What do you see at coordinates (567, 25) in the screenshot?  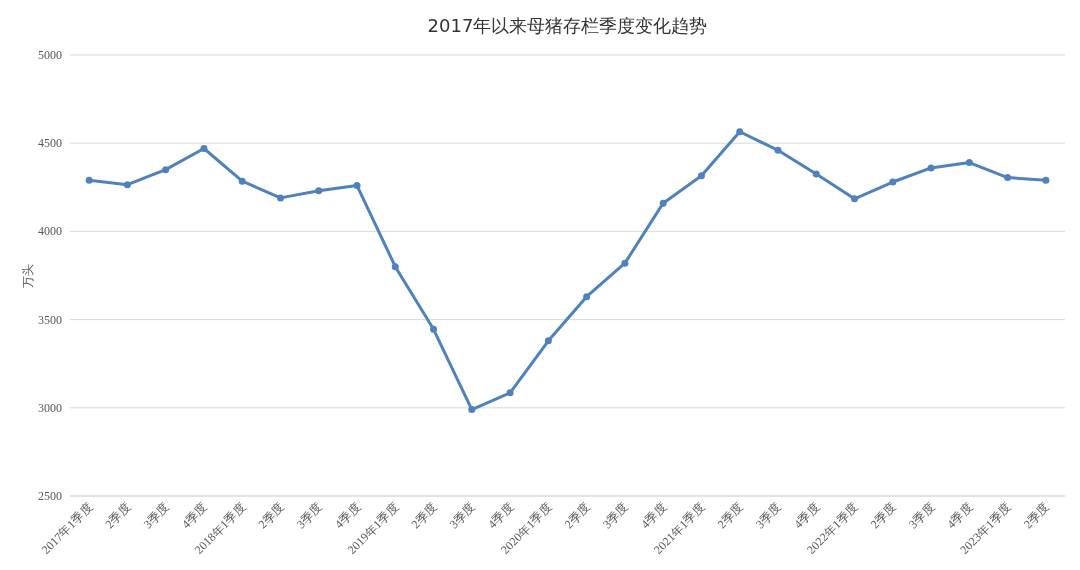 I see `chart-title: 2017年以来母猪存栏季度变化趋势` at bounding box center [567, 25].